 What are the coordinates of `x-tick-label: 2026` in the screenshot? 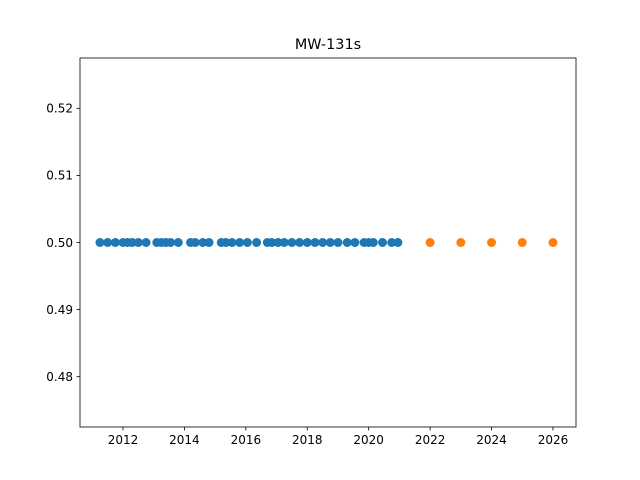 It's located at (553, 440).